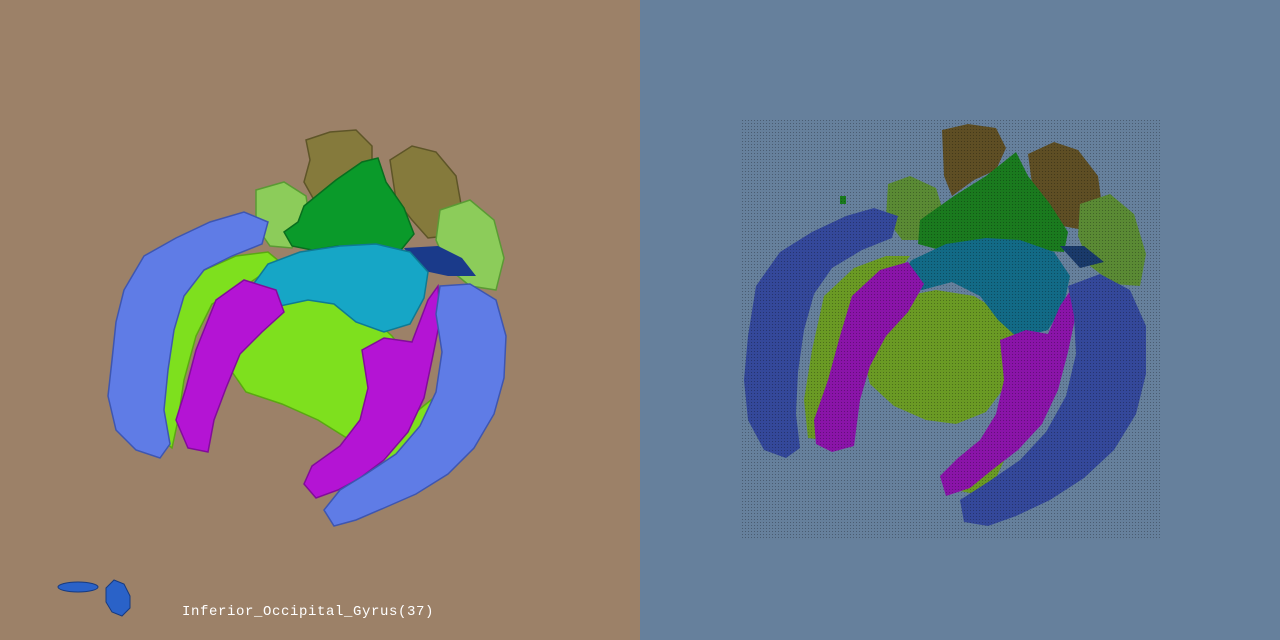 The image size is (1280, 640). Describe the element at coordinates (230, 366) in the screenshot. I see `magenta-region-left` at that location.